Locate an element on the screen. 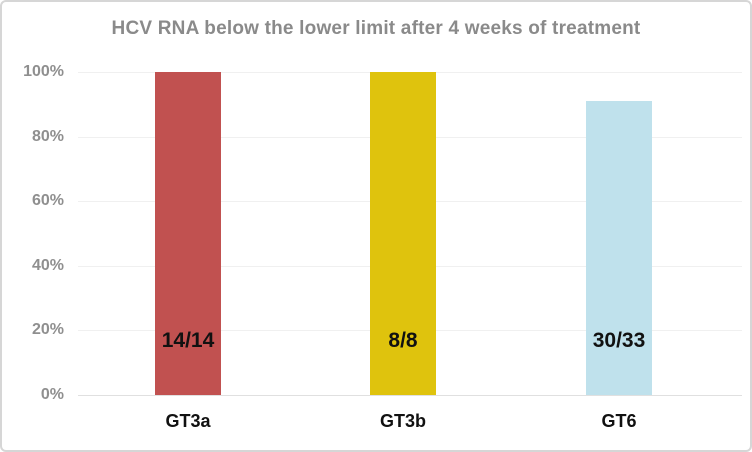  x-axis-category-label: GT3b is located at coordinates (402, 421).